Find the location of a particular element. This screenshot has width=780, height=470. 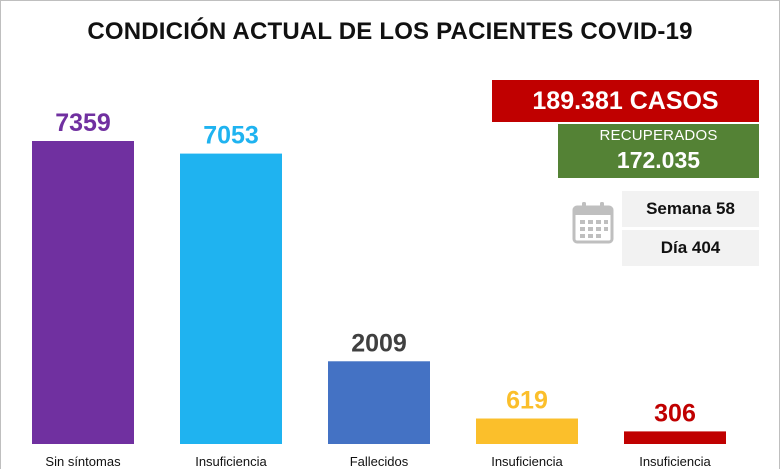

category-label-1: Insuficiencia is located at coordinates (231, 461).